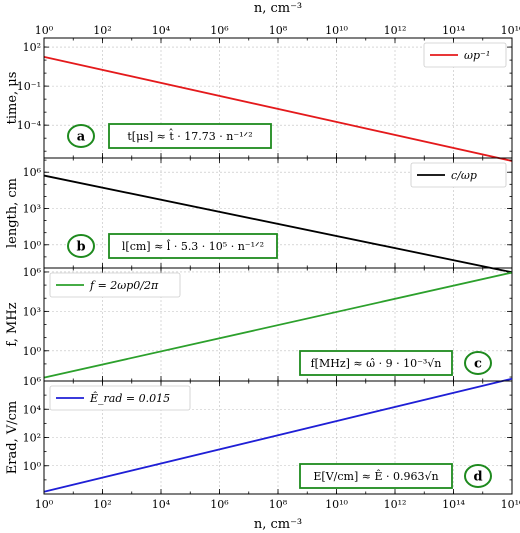  What do you see at coordinates (278, 8) in the screenshot?
I see `x-axis-label-top: n, cm⁻³` at bounding box center [278, 8].